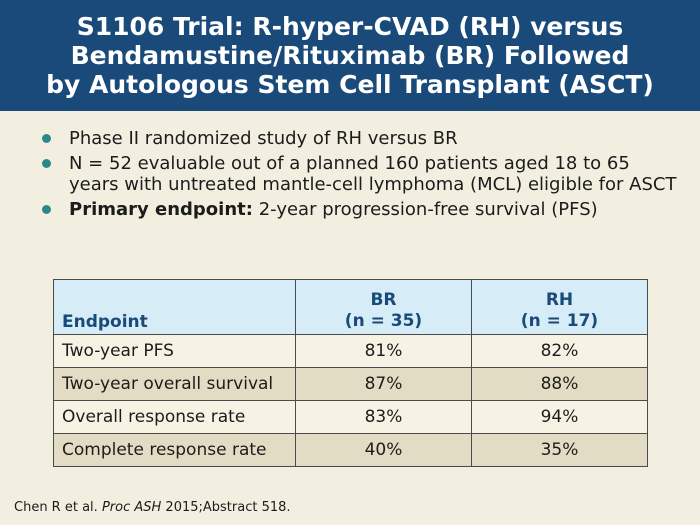 The image size is (700, 525). I want to click on header-rh-n: (n = 17), so click(559, 321).